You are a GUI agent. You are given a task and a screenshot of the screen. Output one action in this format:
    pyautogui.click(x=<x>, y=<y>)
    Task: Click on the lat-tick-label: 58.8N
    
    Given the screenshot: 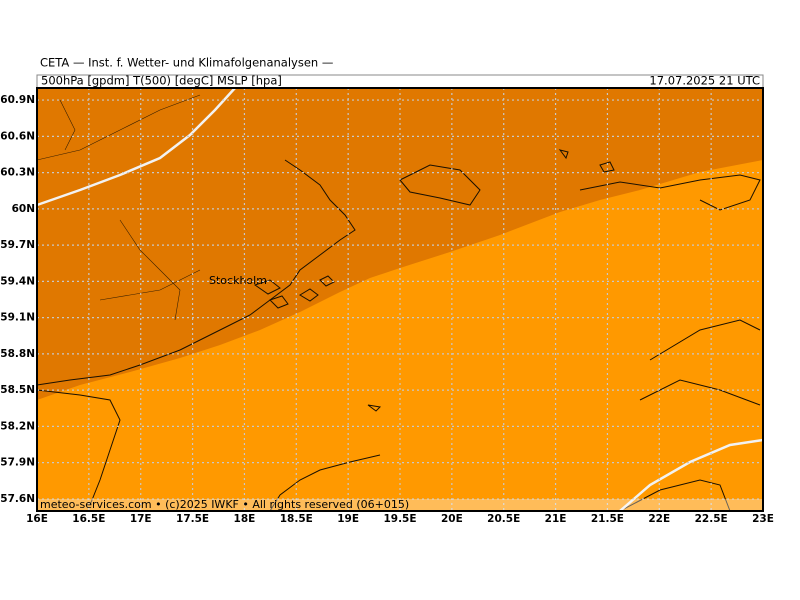 What is the action you would take?
    pyautogui.click(x=17, y=354)
    